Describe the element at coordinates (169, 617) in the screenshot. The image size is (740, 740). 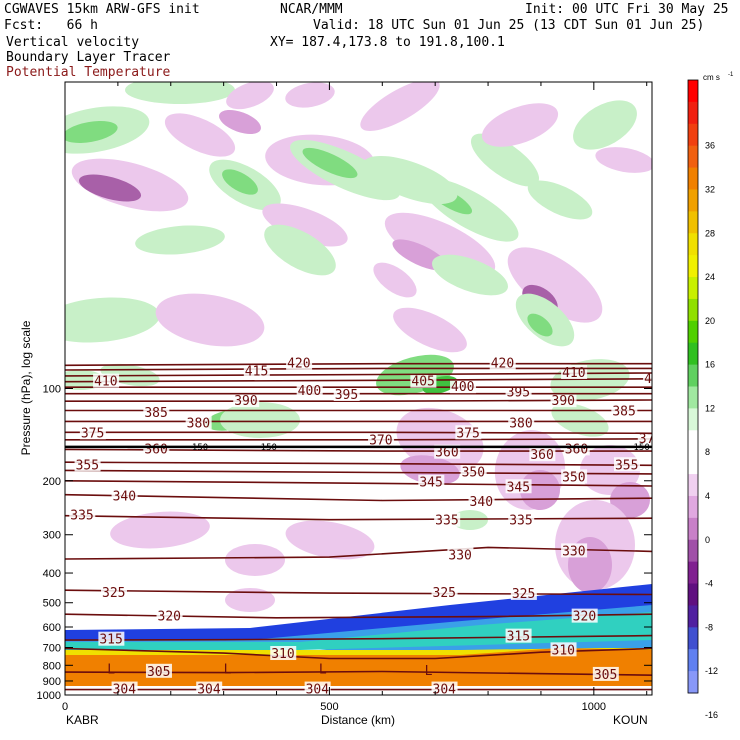
I see `theta-label-320: 320` at that location.